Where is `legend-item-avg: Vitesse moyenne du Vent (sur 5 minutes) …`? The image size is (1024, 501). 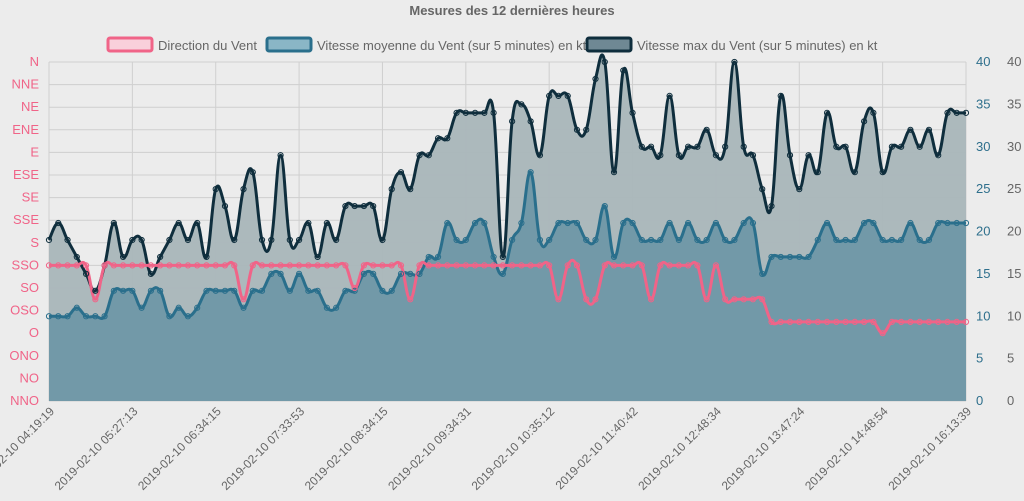 legend-item-avg: Vitesse moyenne du Vent (sur 5 minutes) … is located at coordinates (426, 44).